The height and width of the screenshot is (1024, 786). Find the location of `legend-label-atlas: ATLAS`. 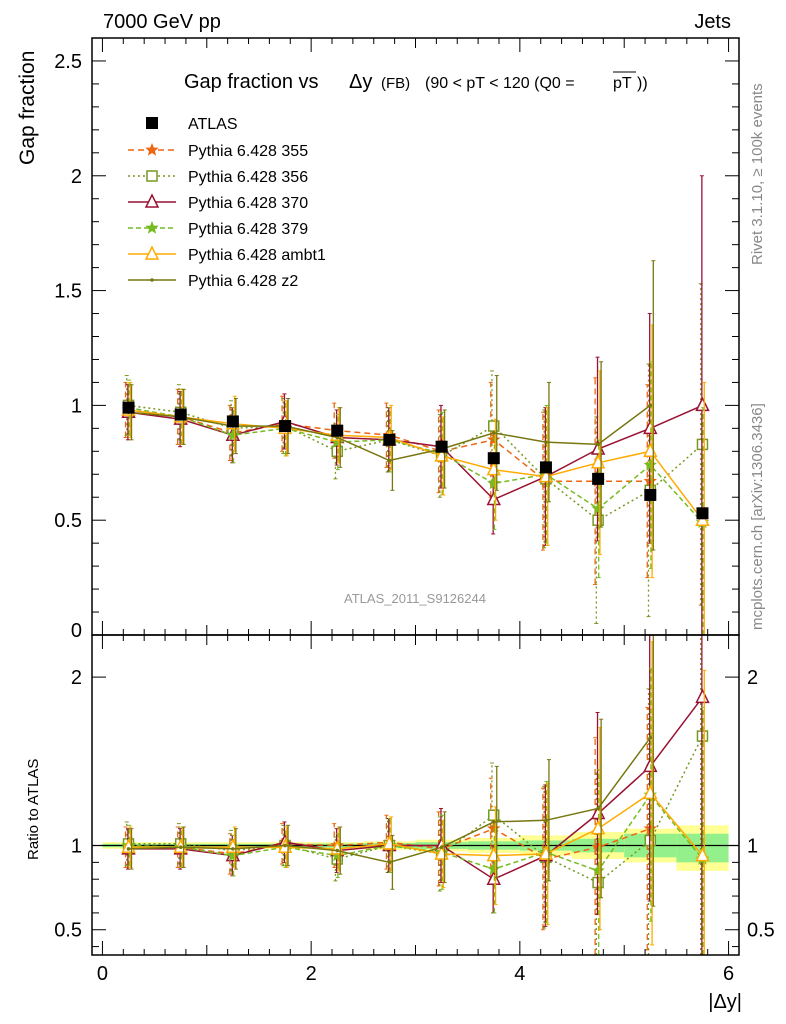

legend-label-atlas: ATLAS is located at coordinates (213, 124).